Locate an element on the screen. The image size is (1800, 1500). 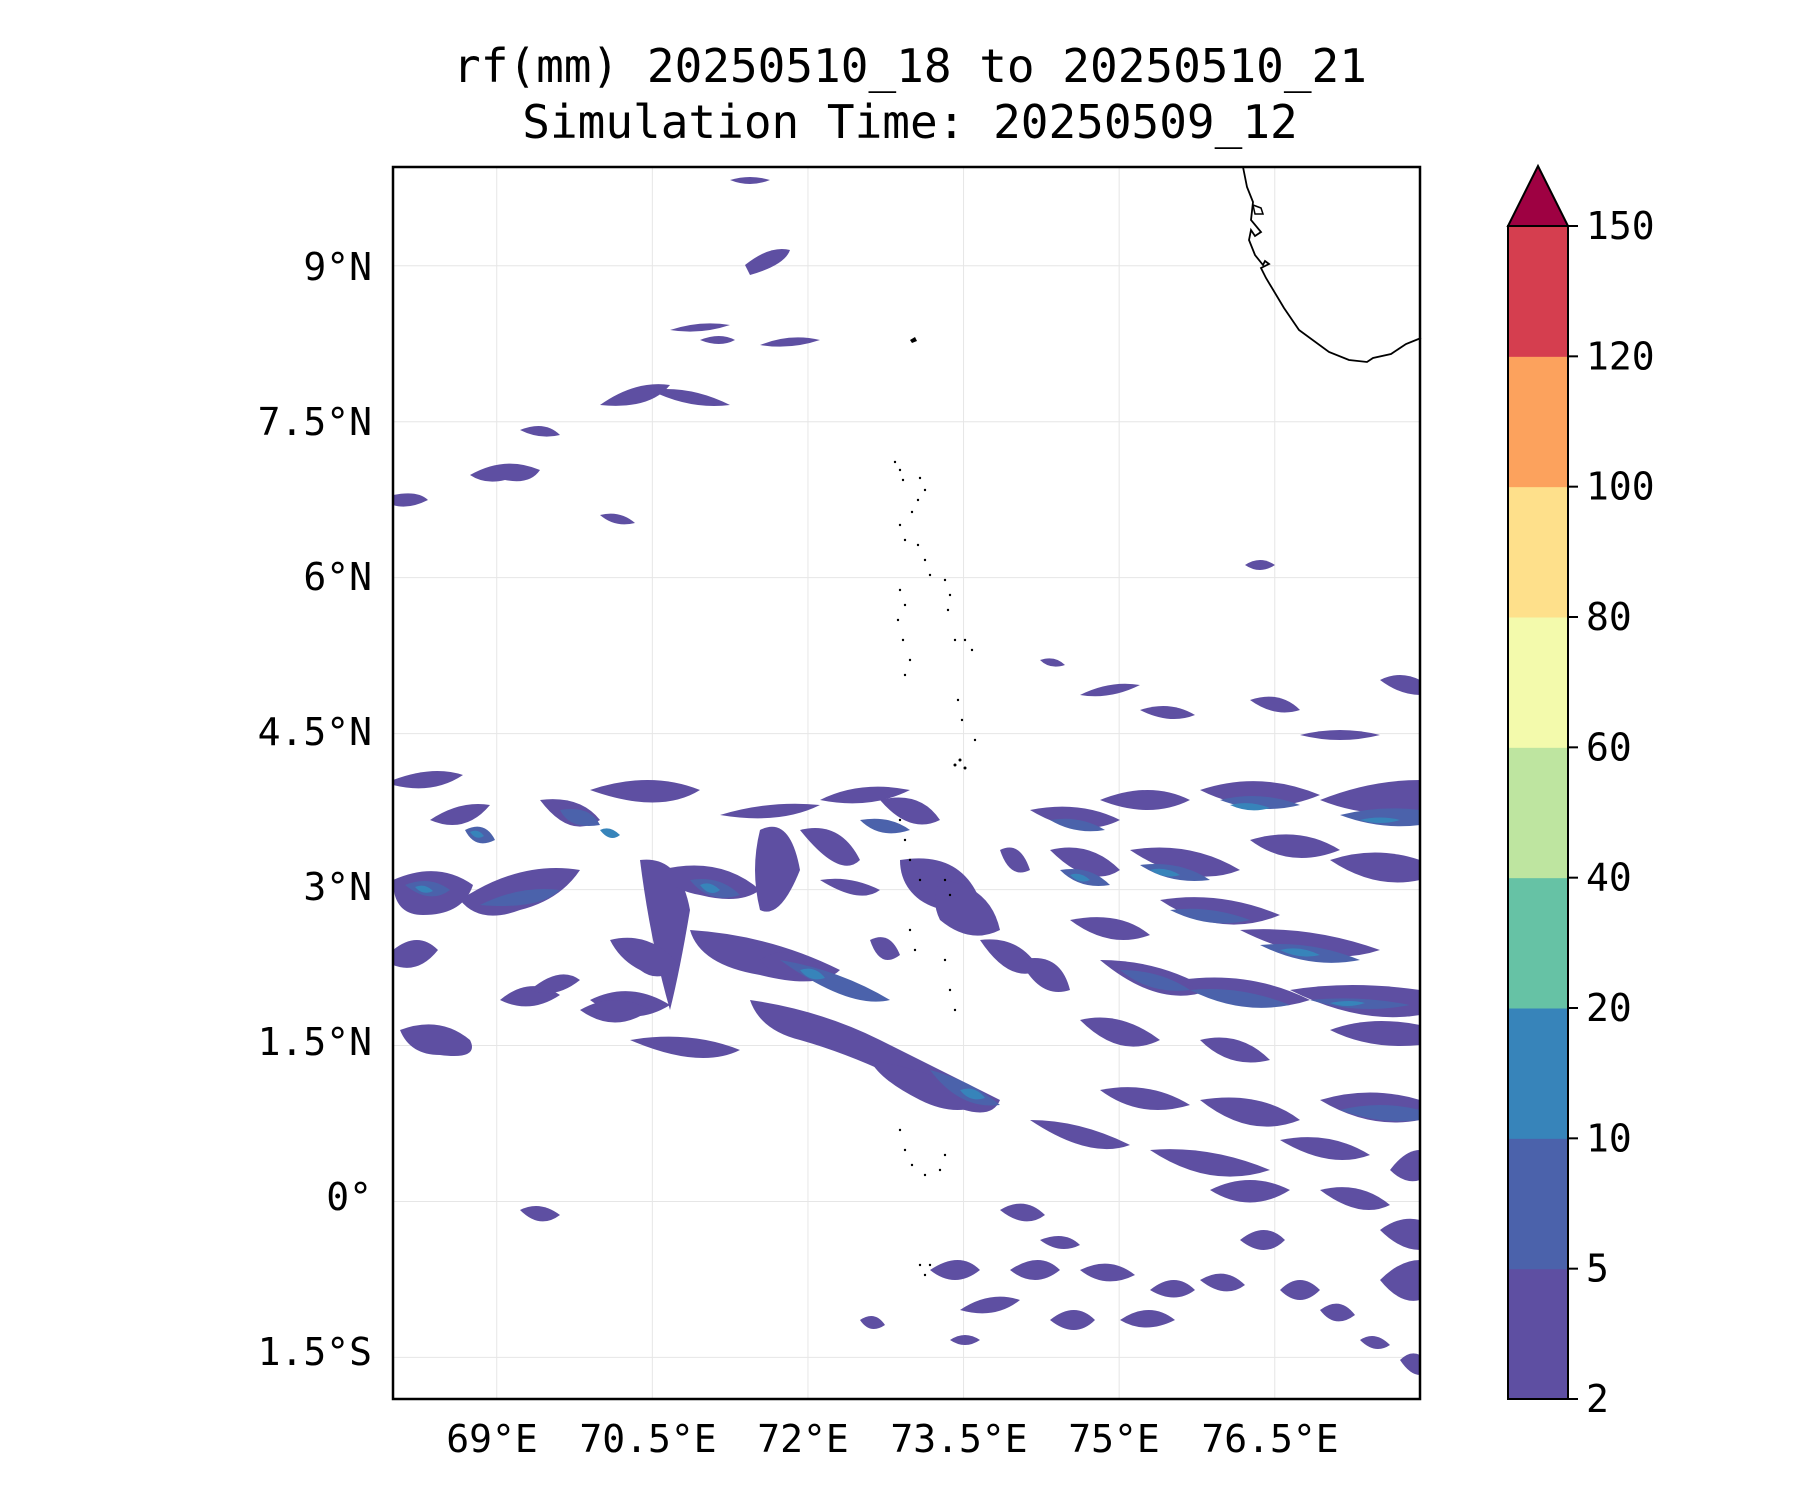
lat-tick-label: 0° is located at coordinates (349, 1197).